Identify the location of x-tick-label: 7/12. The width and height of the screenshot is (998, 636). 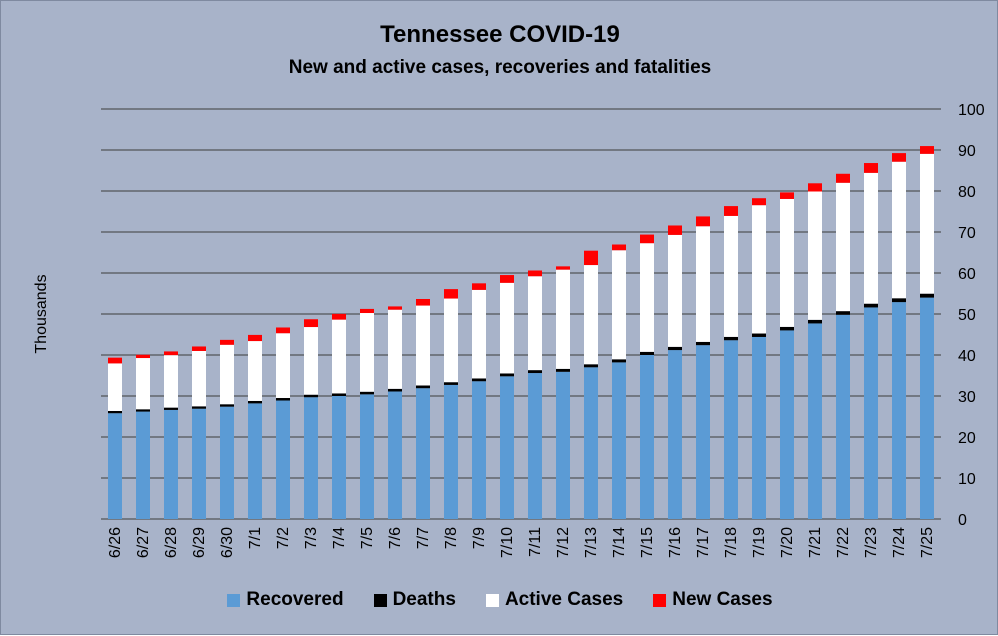
(563, 542).